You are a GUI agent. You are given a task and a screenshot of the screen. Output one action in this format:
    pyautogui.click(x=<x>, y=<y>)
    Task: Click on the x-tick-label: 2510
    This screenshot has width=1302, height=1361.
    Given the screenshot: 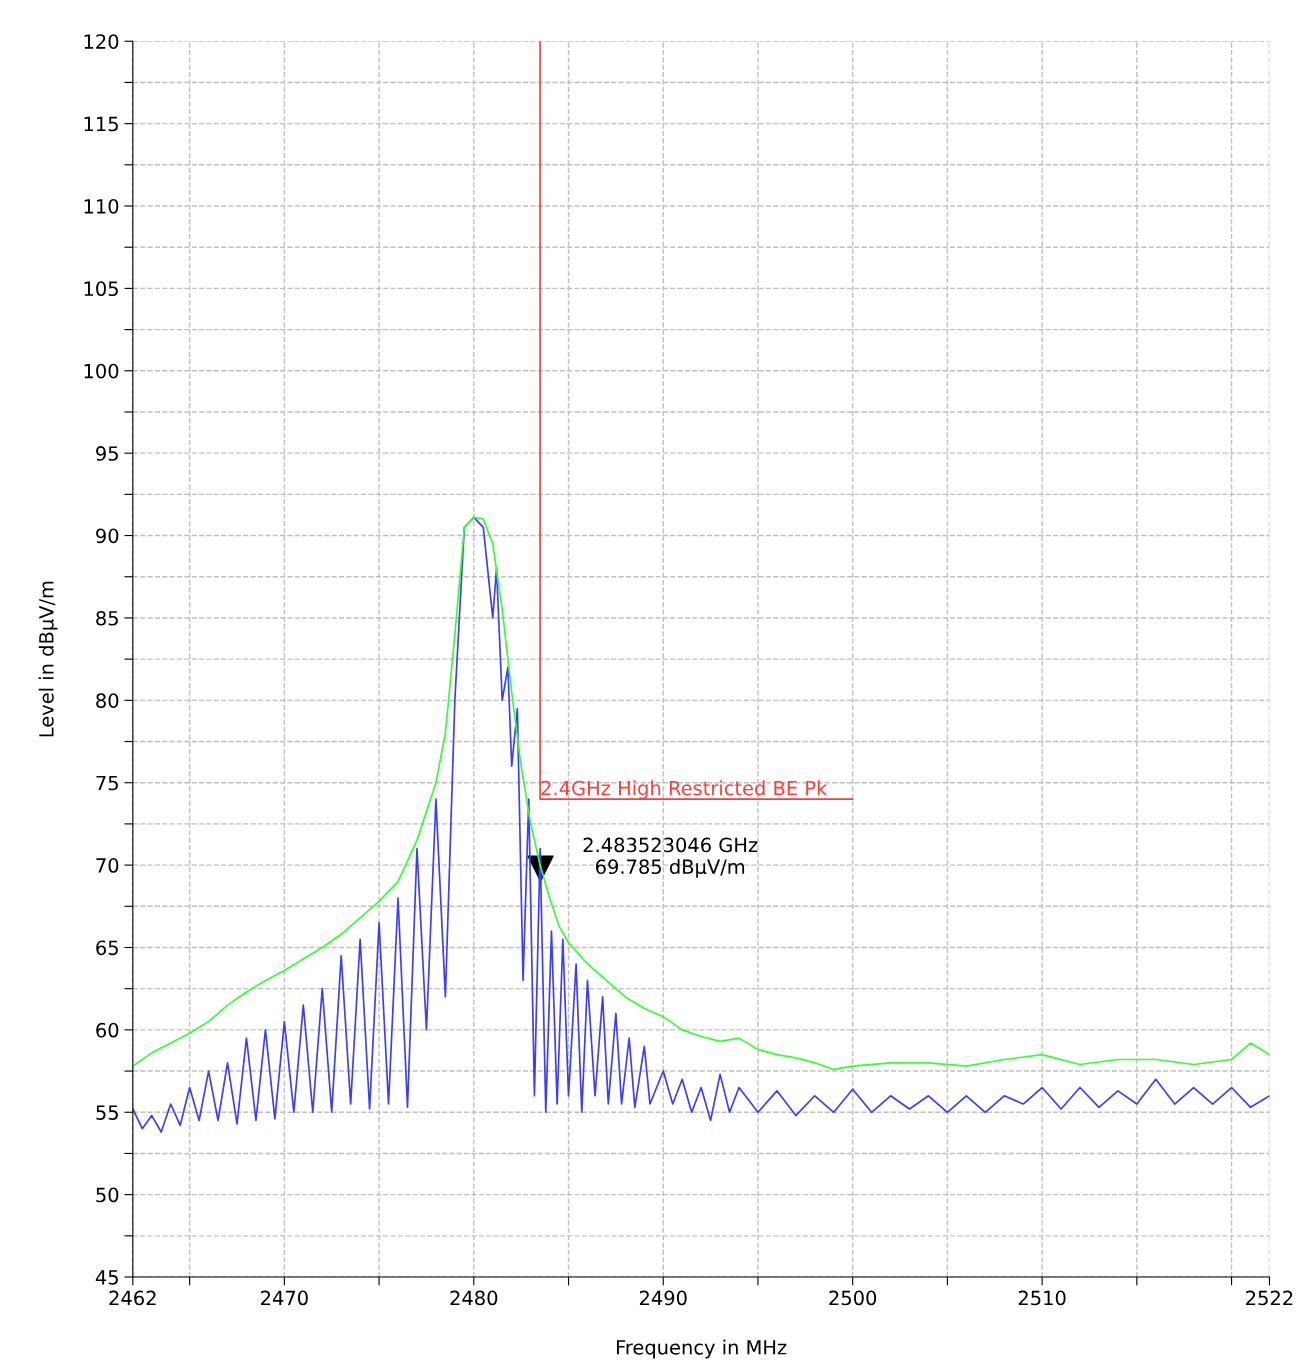 What is the action you would take?
    pyautogui.click(x=1042, y=1298)
    